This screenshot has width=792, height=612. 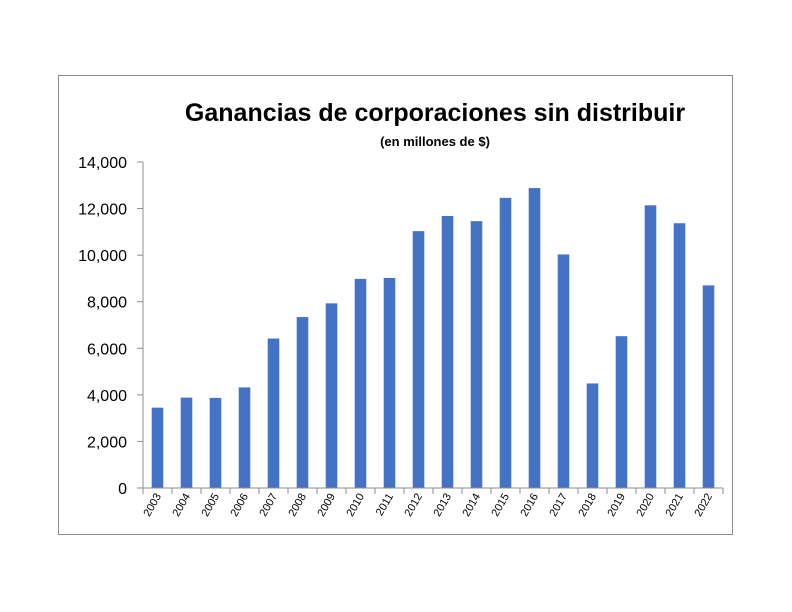 I want to click on bar-2007, so click(x=273, y=413).